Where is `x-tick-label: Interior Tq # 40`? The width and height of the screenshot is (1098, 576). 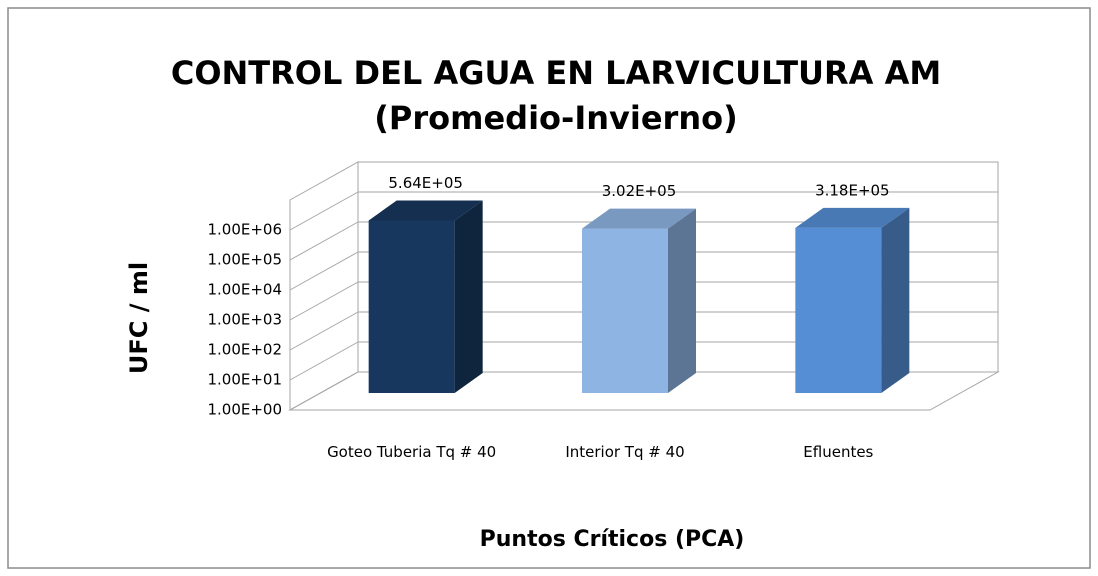 x-tick-label: Interior Tq # 40 is located at coordinates (625, 452).